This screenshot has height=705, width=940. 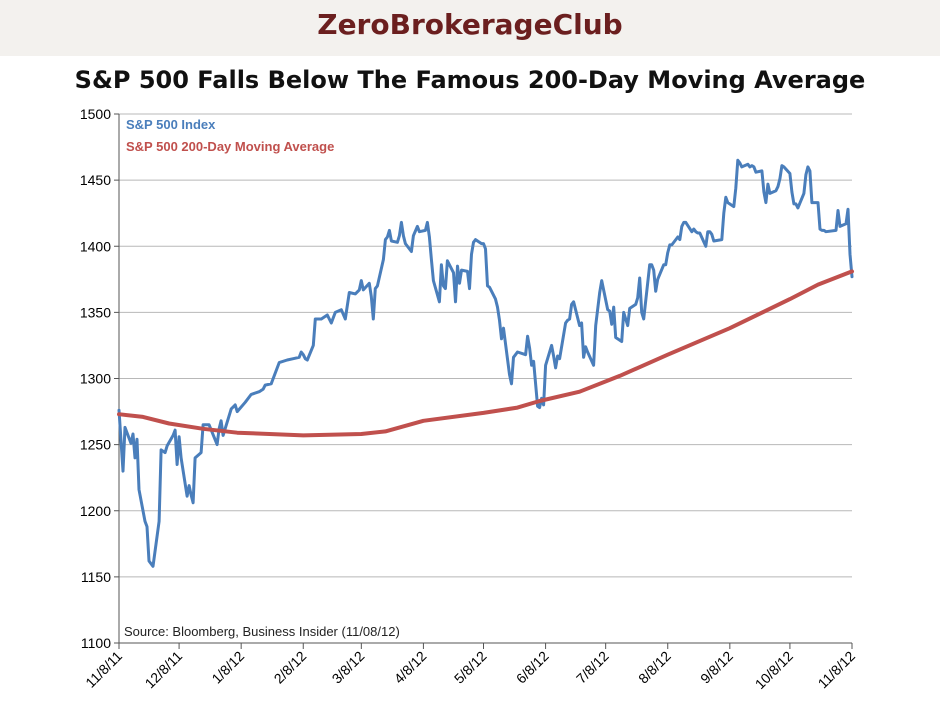 What do you see at coordinates (470, 24) in the screenshot?
I see `brand-logo-text: ZeroBrokerageClub` at bounding box center [470, 24].